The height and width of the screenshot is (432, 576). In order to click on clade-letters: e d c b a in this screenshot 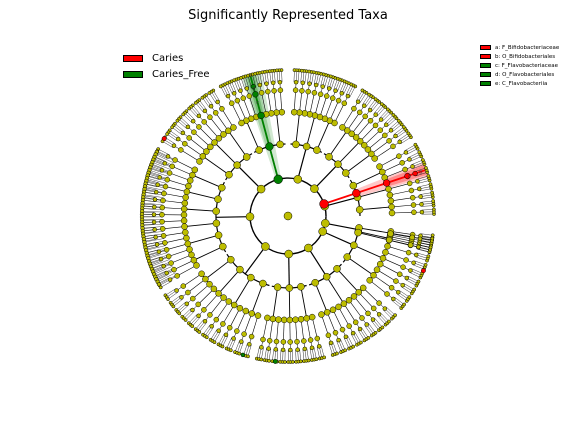, I will do `click(336, 126)`.